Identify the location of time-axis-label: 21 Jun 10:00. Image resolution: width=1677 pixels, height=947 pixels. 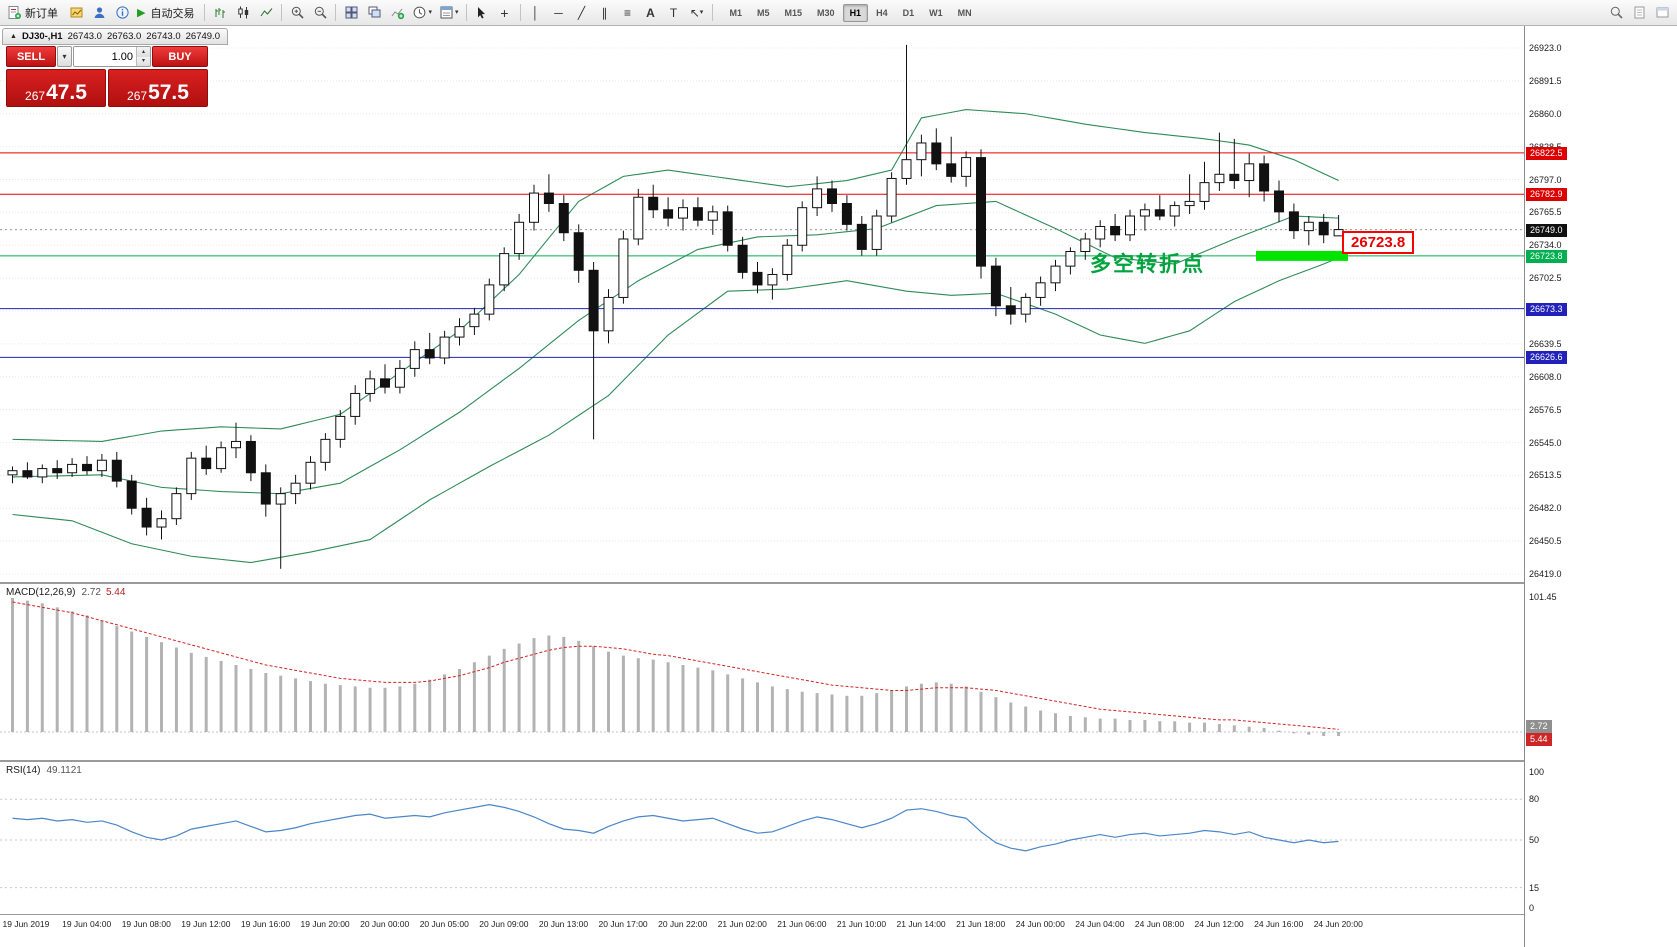
(861, 924).